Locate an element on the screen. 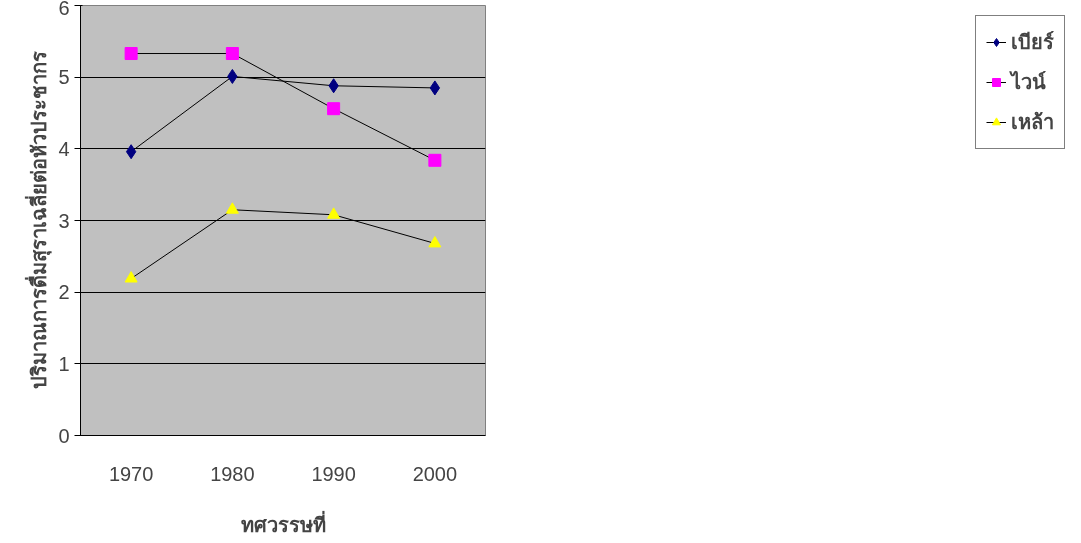  x-tick-label: 1970 is located at coordinates (131, 473).